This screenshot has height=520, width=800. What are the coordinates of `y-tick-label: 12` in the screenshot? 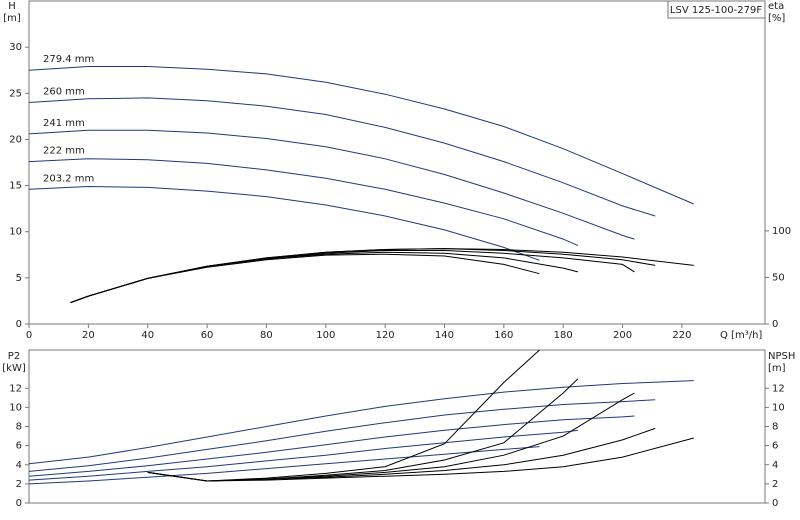 It's located at (15, 388).